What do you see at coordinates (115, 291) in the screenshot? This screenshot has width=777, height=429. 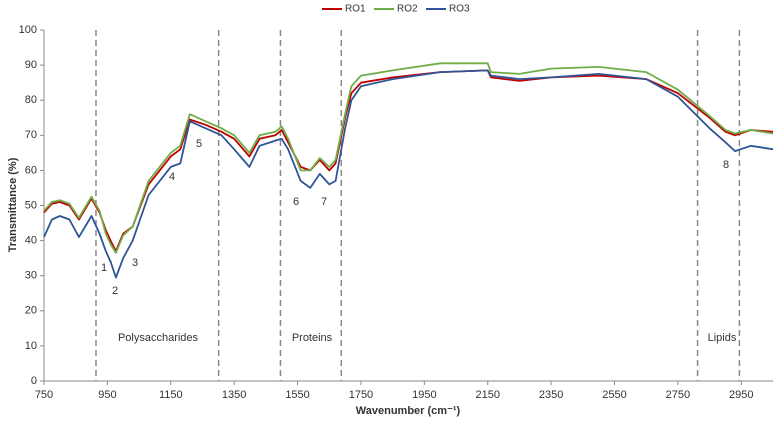 I see `peak-label: 2` at bounding box center [115, 291].